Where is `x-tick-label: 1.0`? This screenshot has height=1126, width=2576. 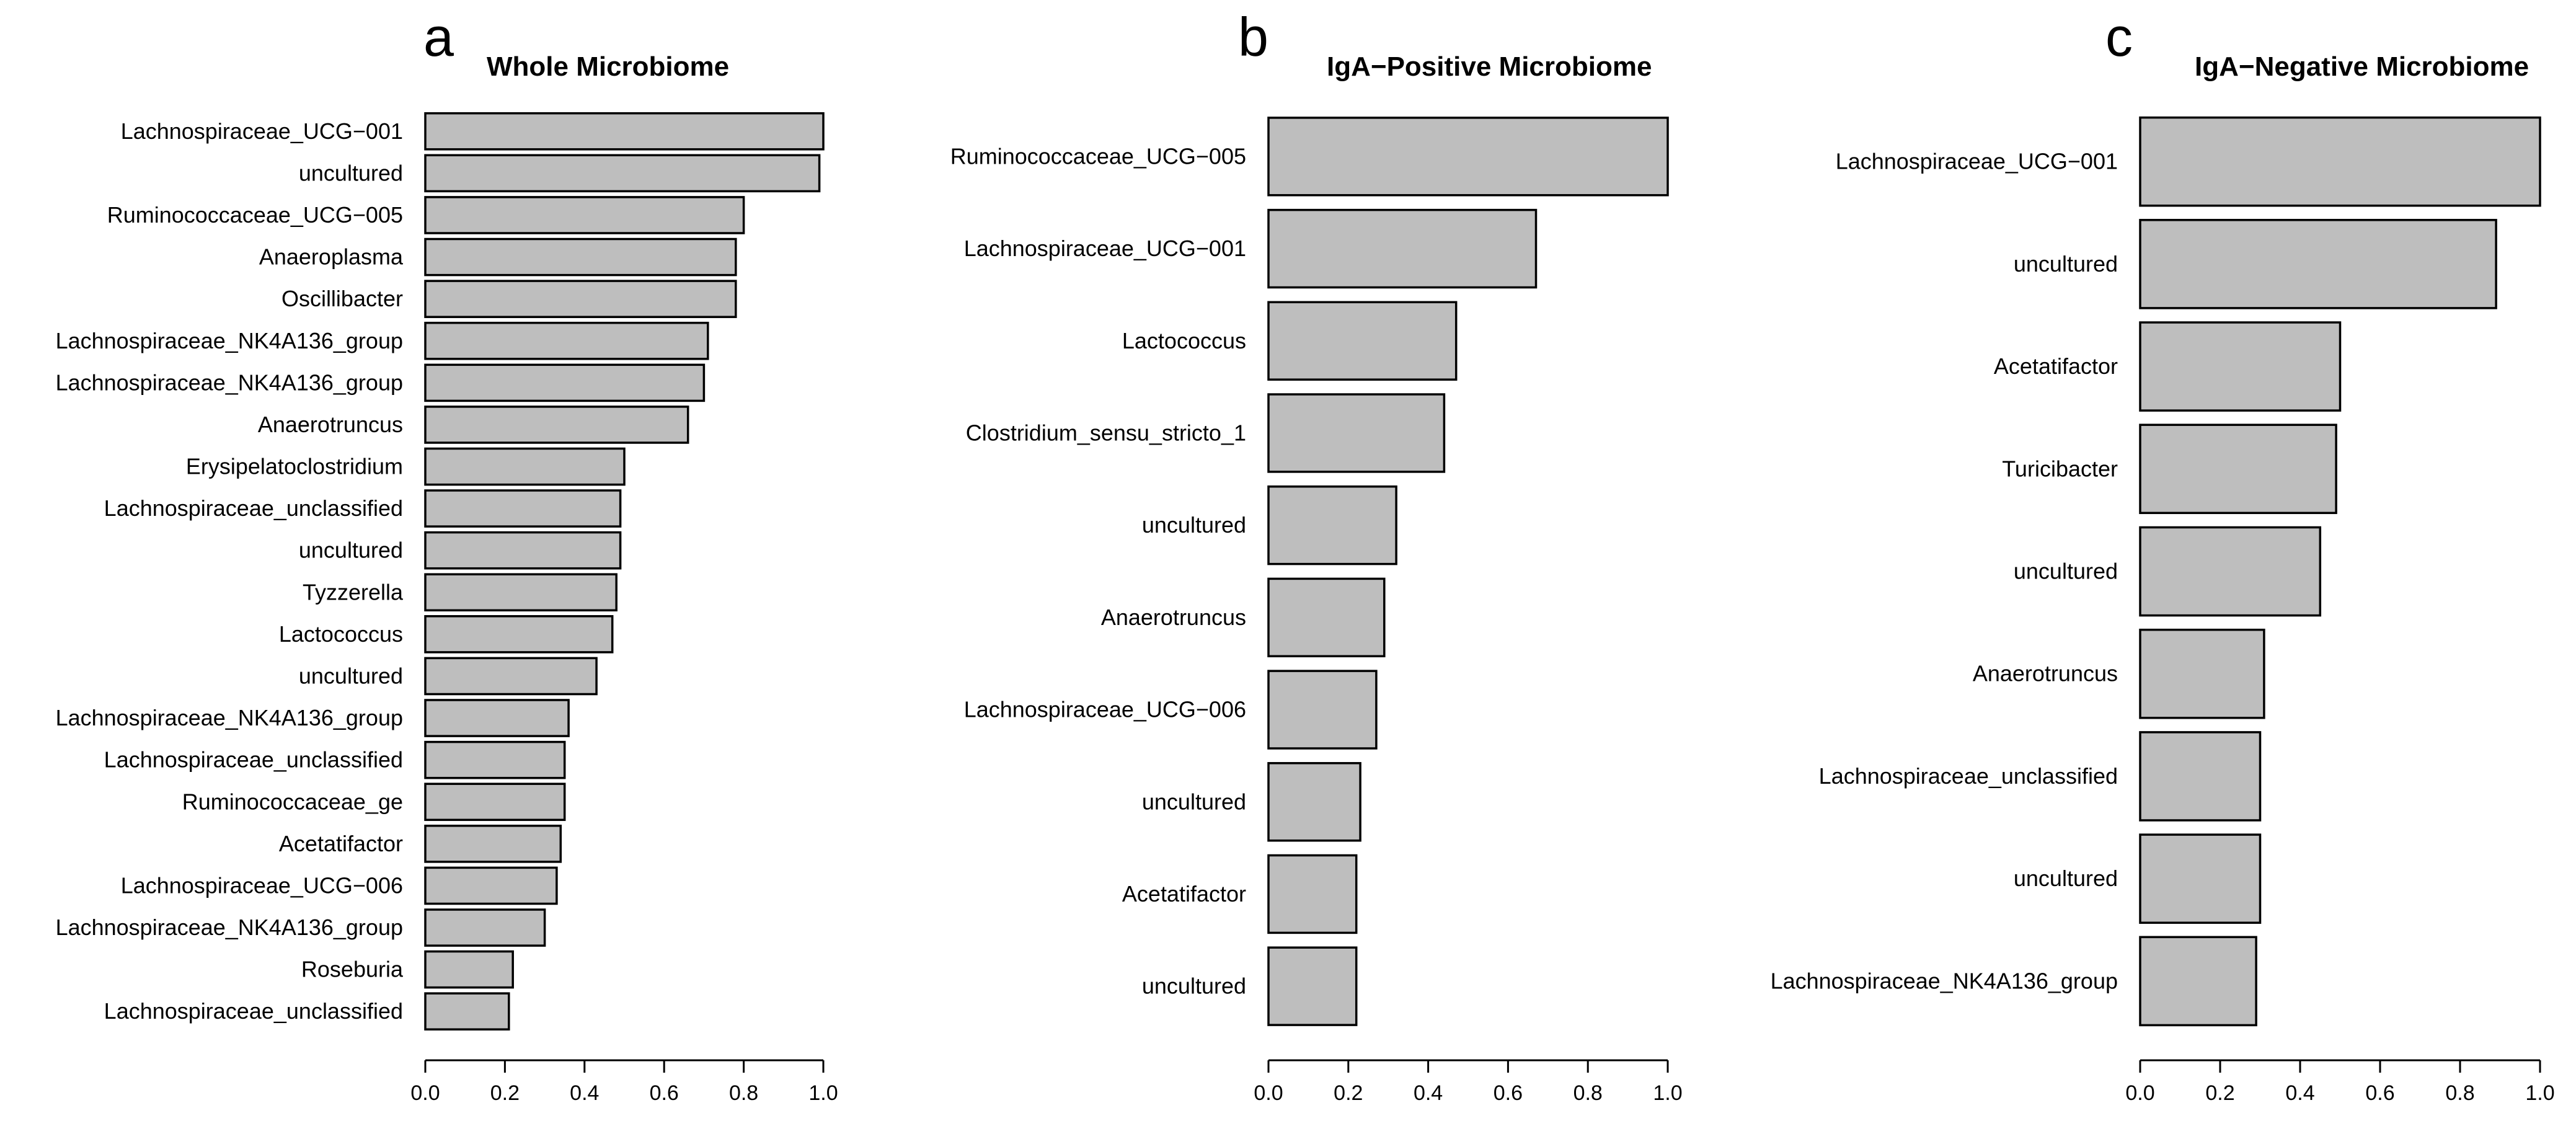 x-tick-label: 1.0 is located at coordinates (823, 1093).